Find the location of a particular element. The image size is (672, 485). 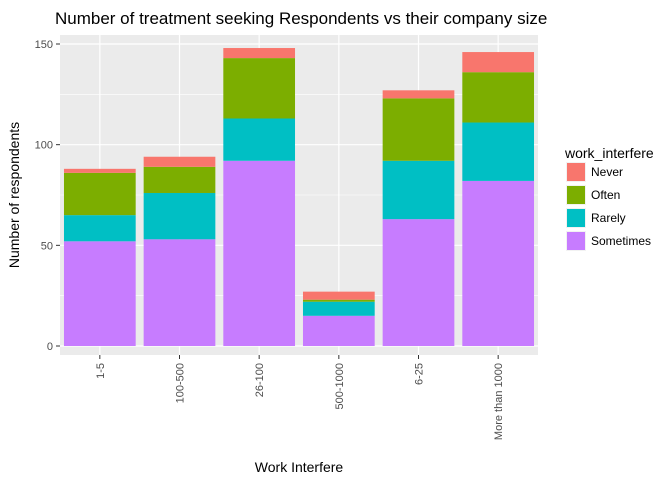

legend-swatch-often is located at coordinates (576, 195).